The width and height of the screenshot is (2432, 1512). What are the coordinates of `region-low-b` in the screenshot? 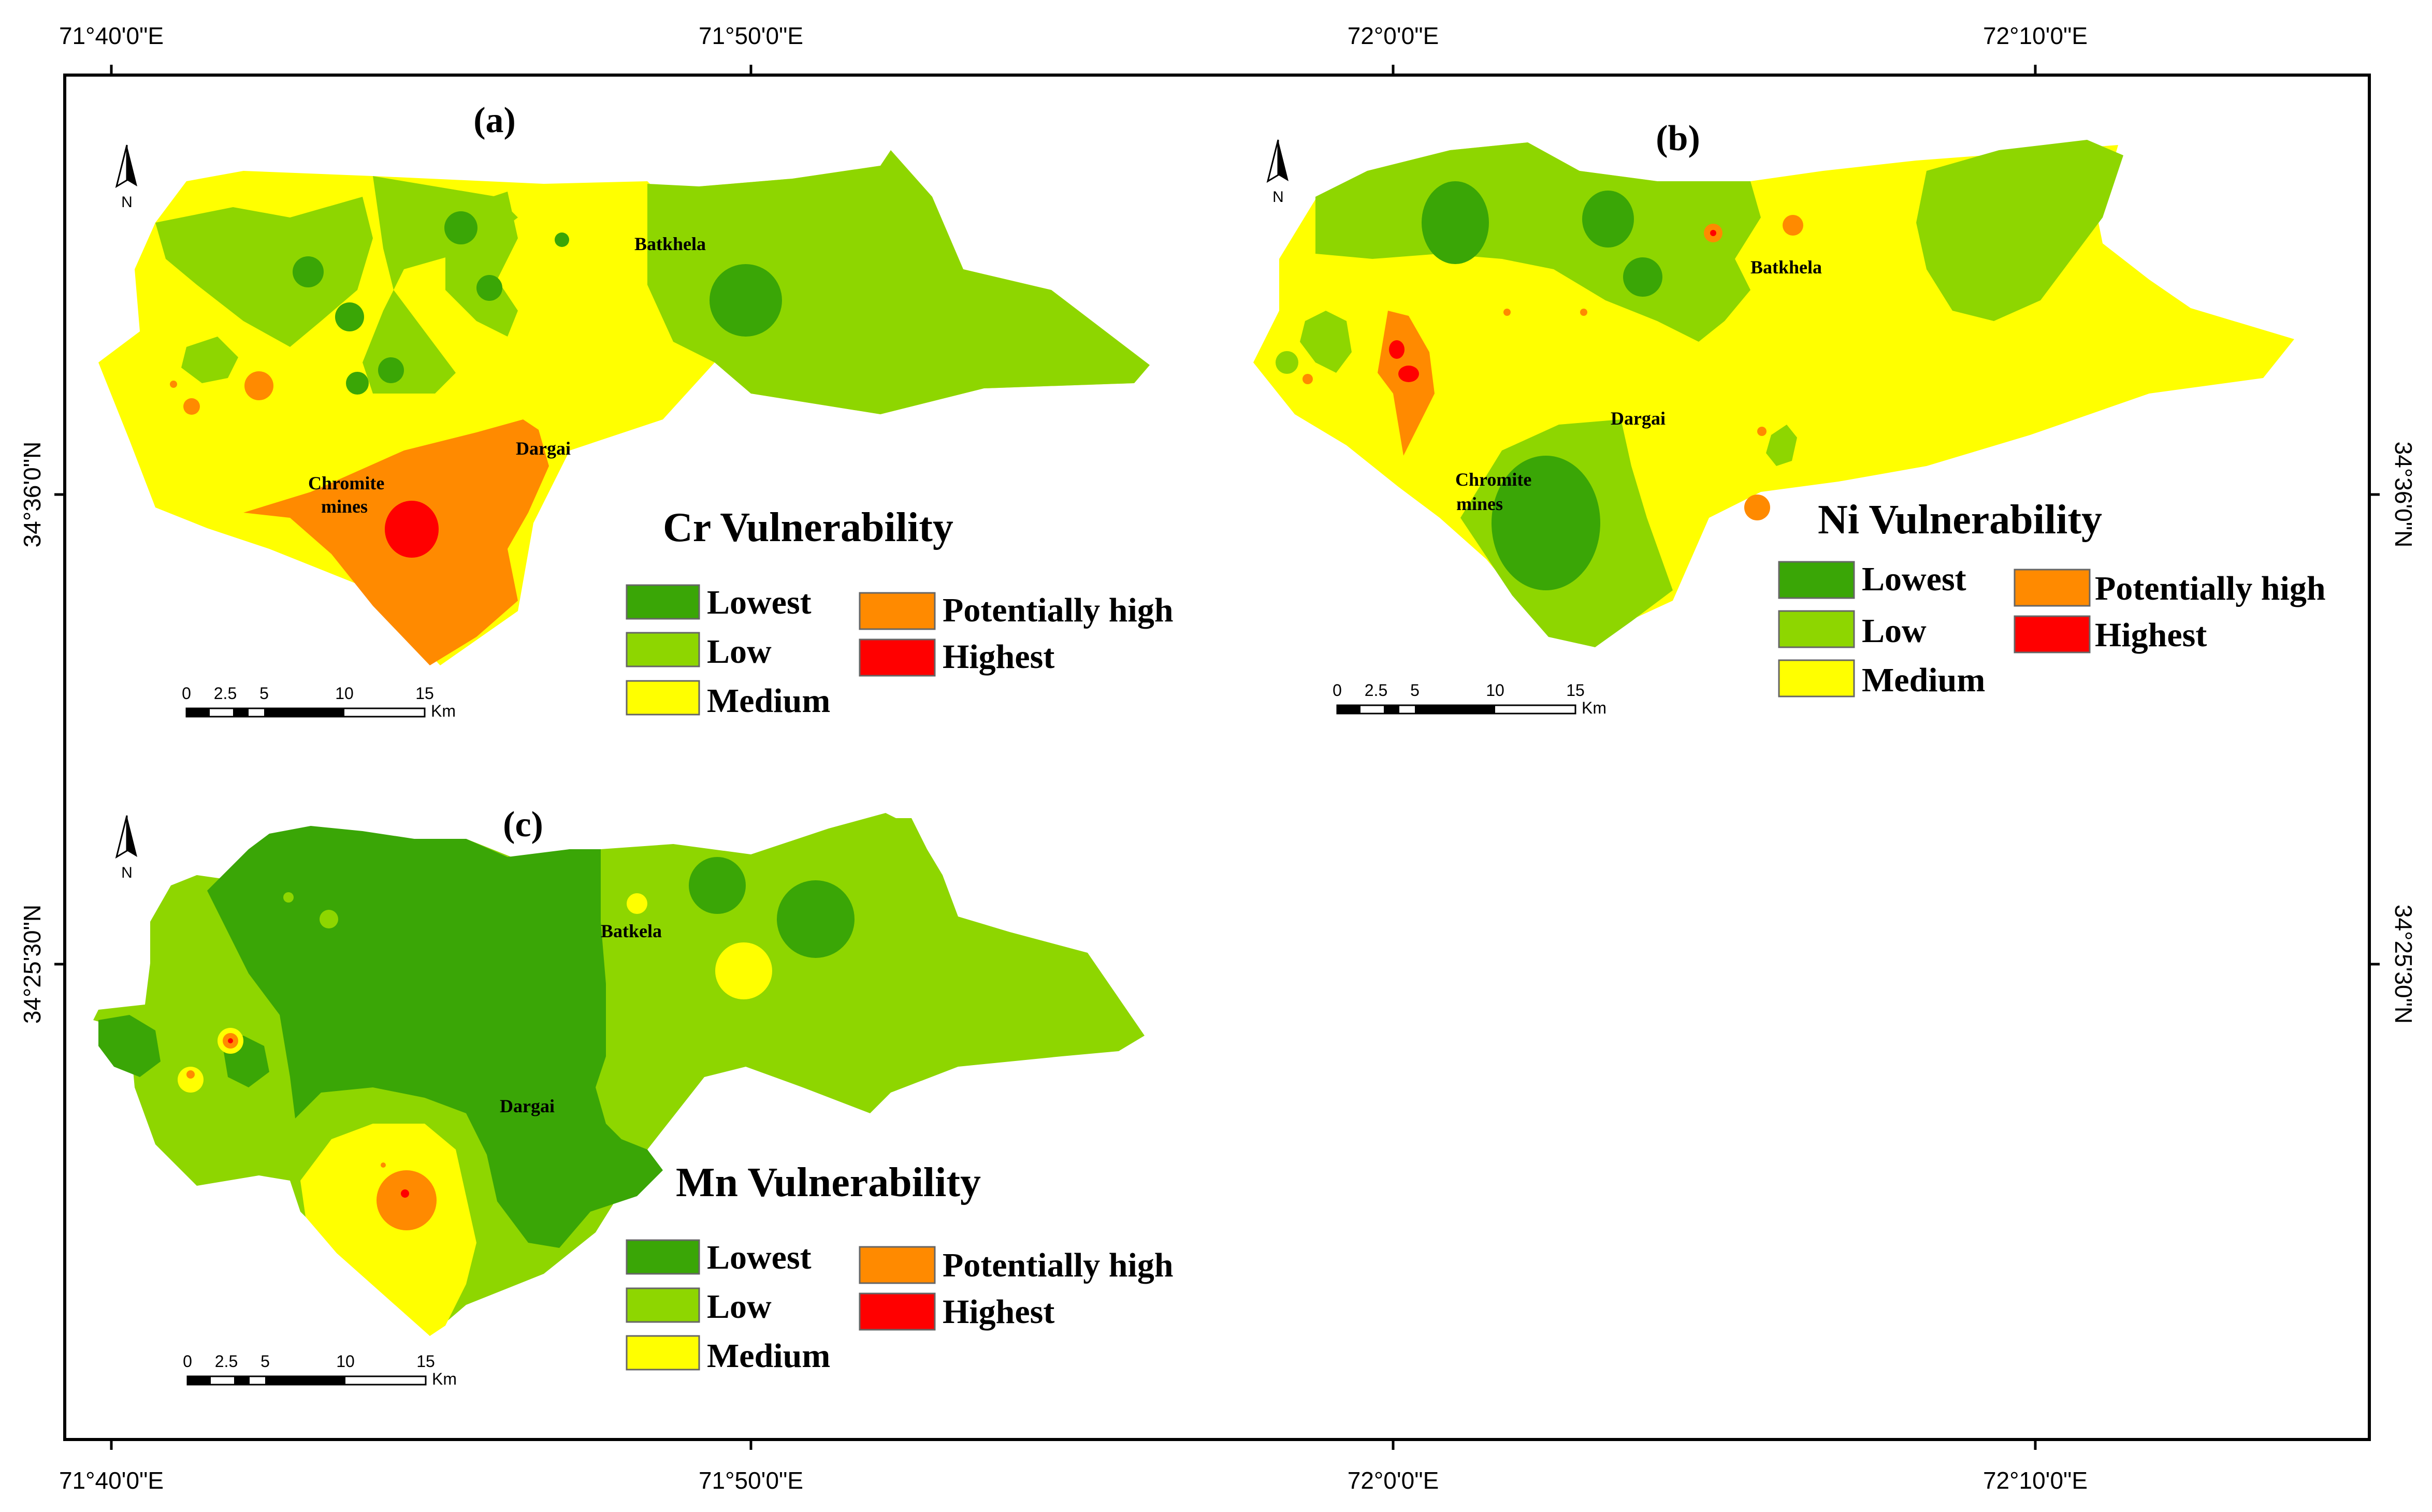 It's located at (1287, 362).